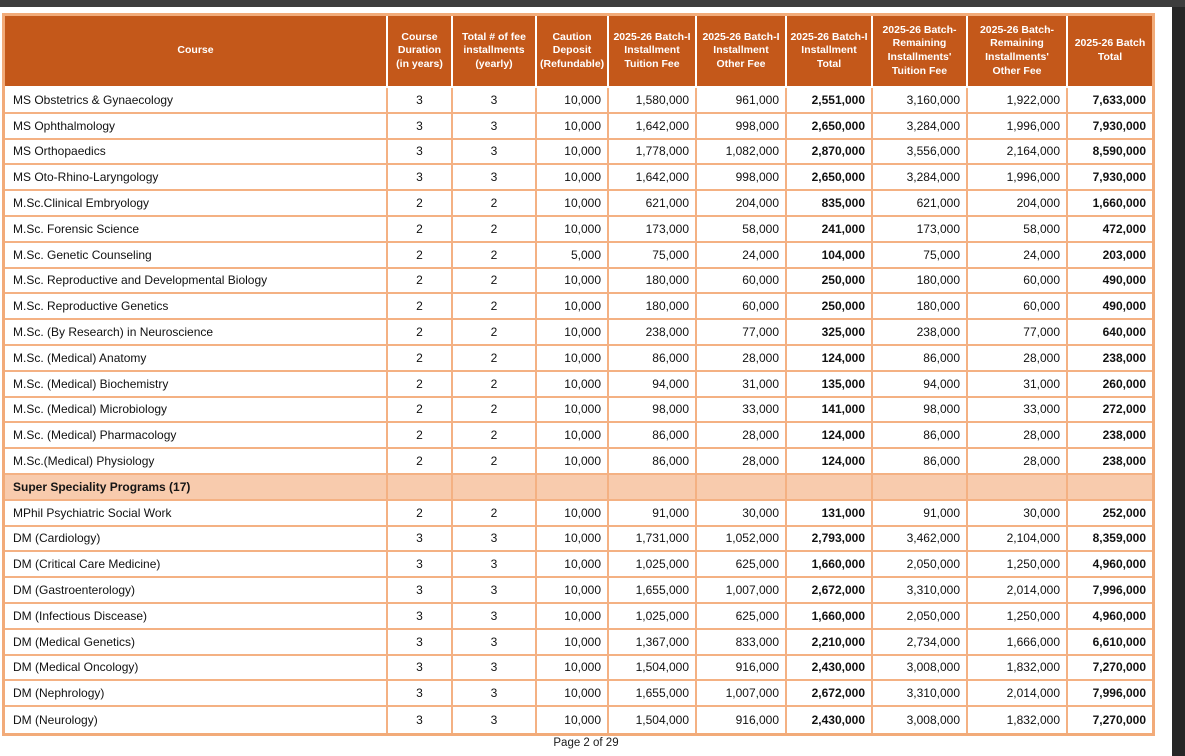 The width and height of the screenshot is (1185, 756). What do you see at coordinates (830, 642) in the screenshot?
I see `fee-cell: 2,210,000` at bounding box center [830, 642].